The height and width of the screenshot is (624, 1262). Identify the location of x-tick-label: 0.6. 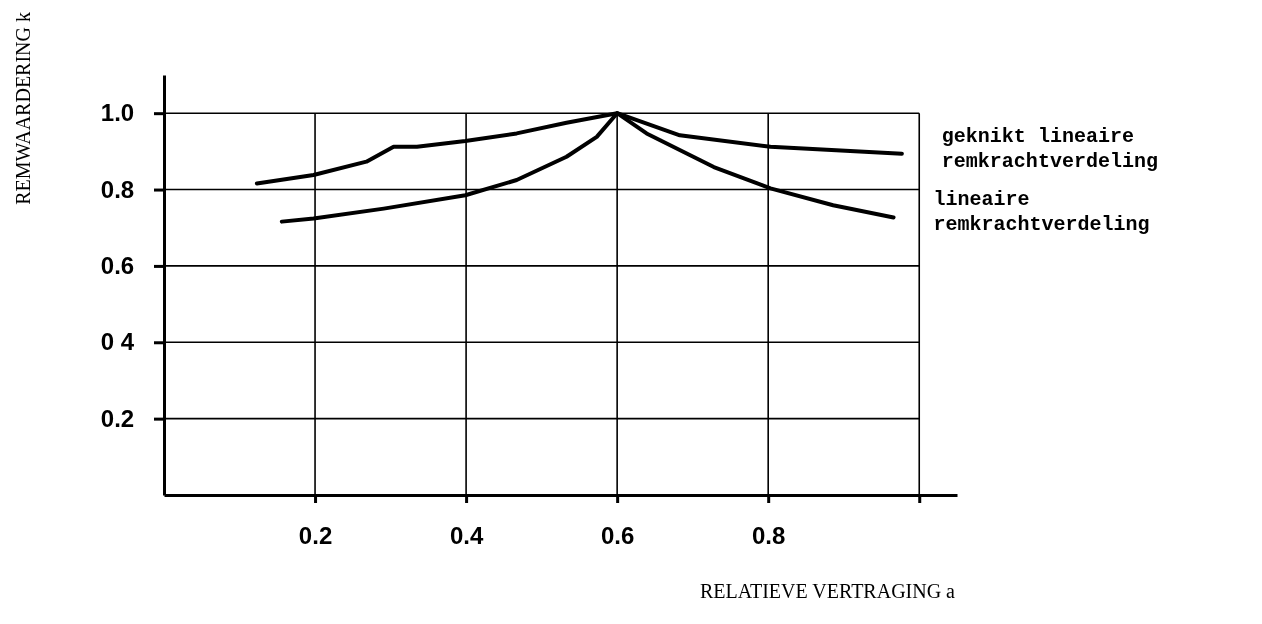
(617, 536).